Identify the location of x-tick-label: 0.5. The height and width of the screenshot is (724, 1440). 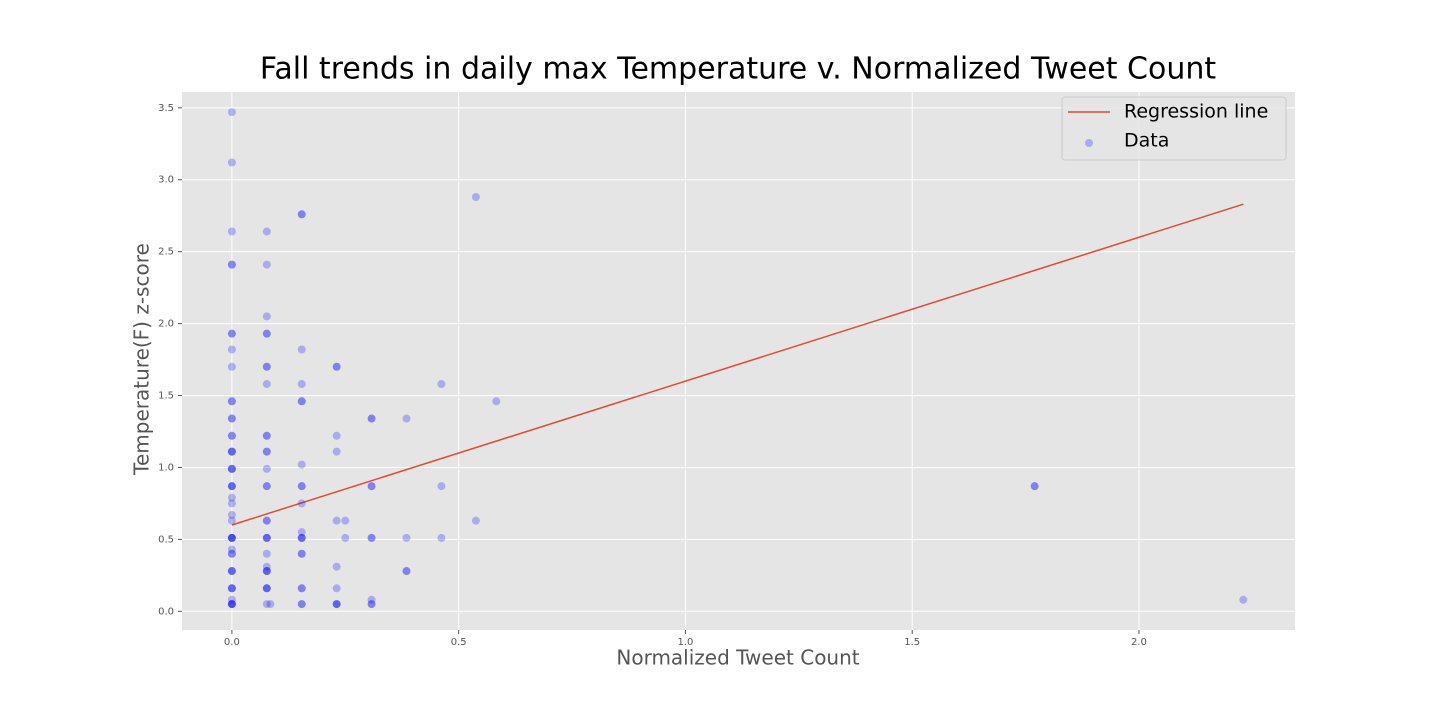
(459, 642).